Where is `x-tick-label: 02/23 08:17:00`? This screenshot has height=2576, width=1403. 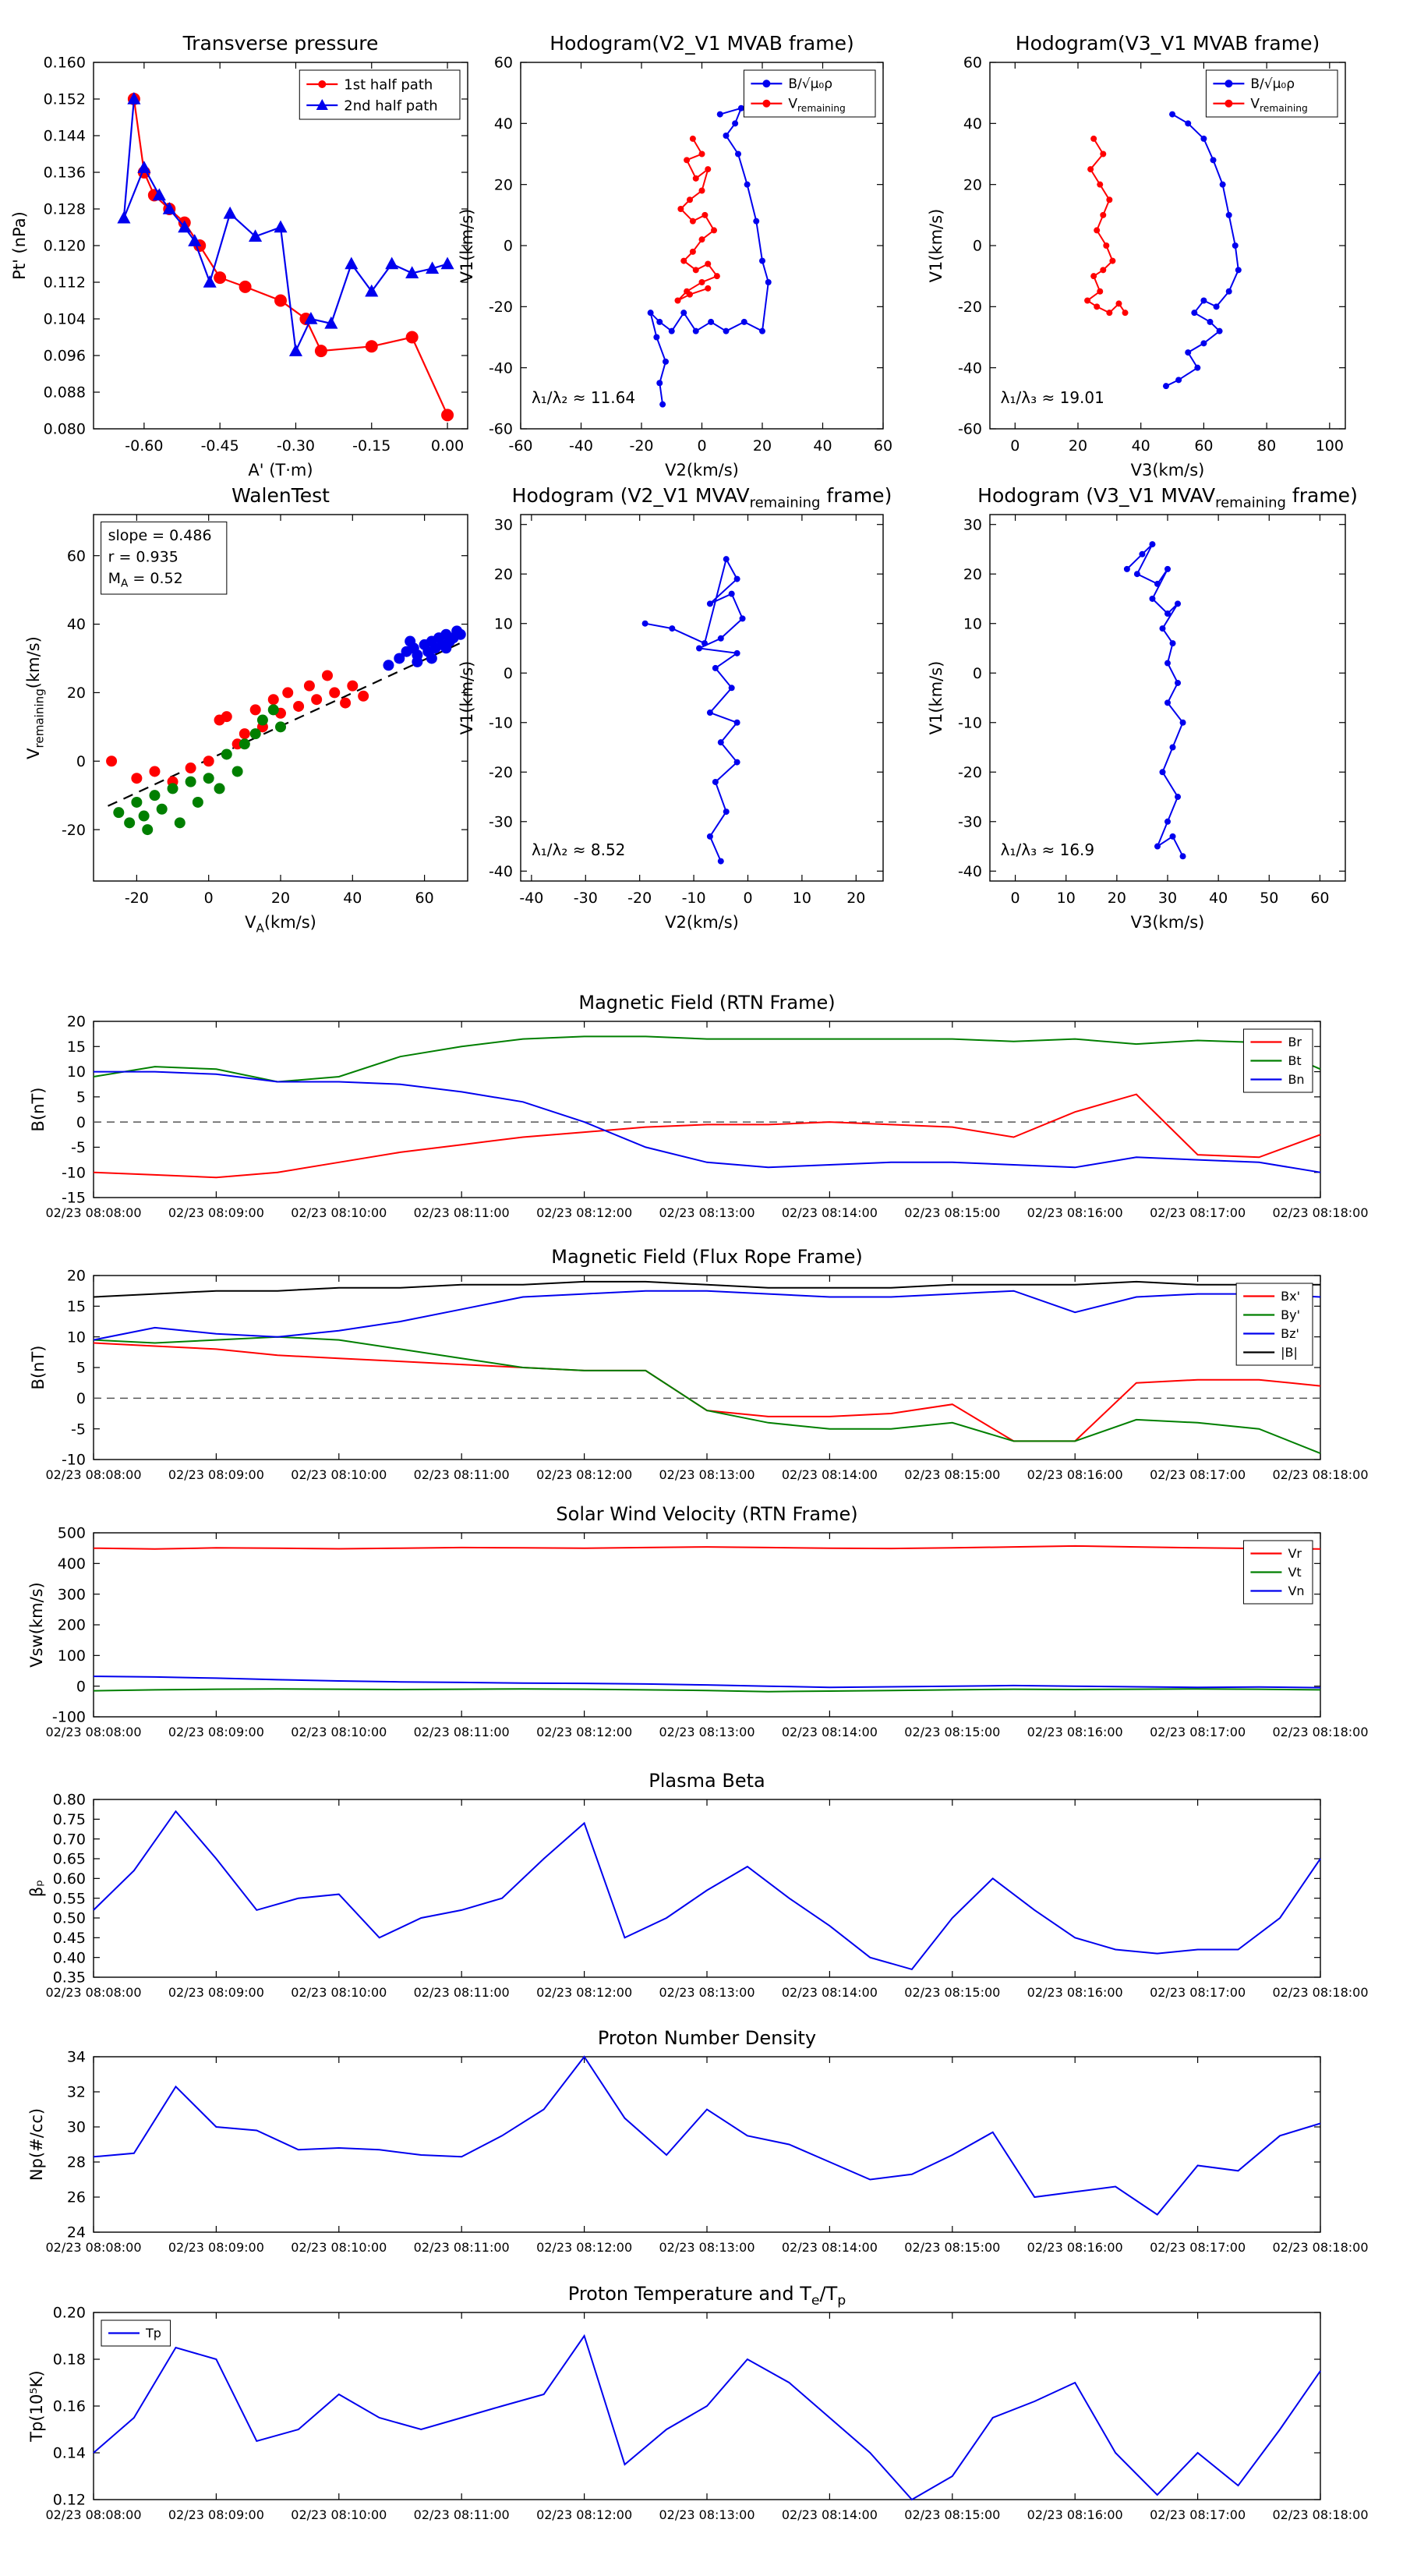
x-tick-label: 02/23 08:17:00 is located at coordinates (1198, 1474).